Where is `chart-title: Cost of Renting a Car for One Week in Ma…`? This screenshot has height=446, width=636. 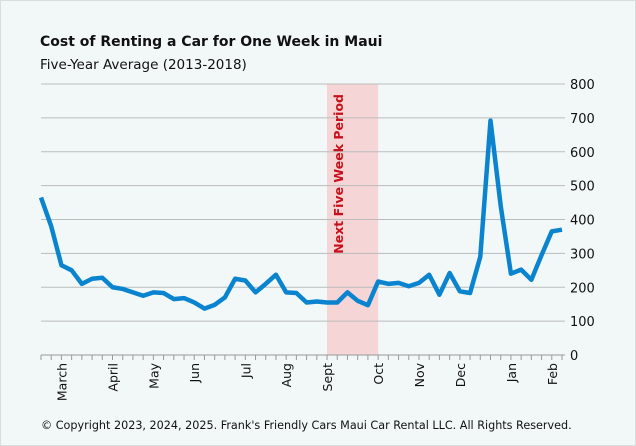
chart-title: Cost of Renting a Car for One Week in Ma… is located at coordinates (211, 42).